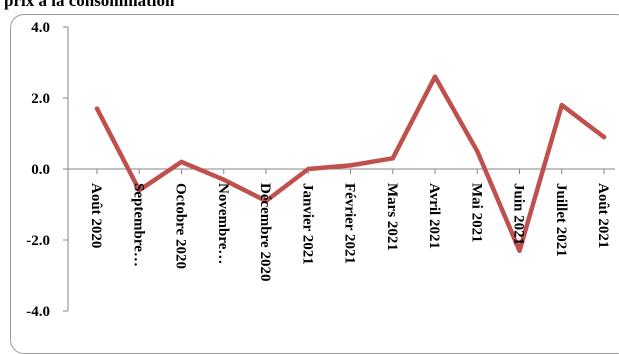  I want to click on y-axis-ticks: 4.0 2.0 0.0 -2.0 -4.0, so click(47, 170).